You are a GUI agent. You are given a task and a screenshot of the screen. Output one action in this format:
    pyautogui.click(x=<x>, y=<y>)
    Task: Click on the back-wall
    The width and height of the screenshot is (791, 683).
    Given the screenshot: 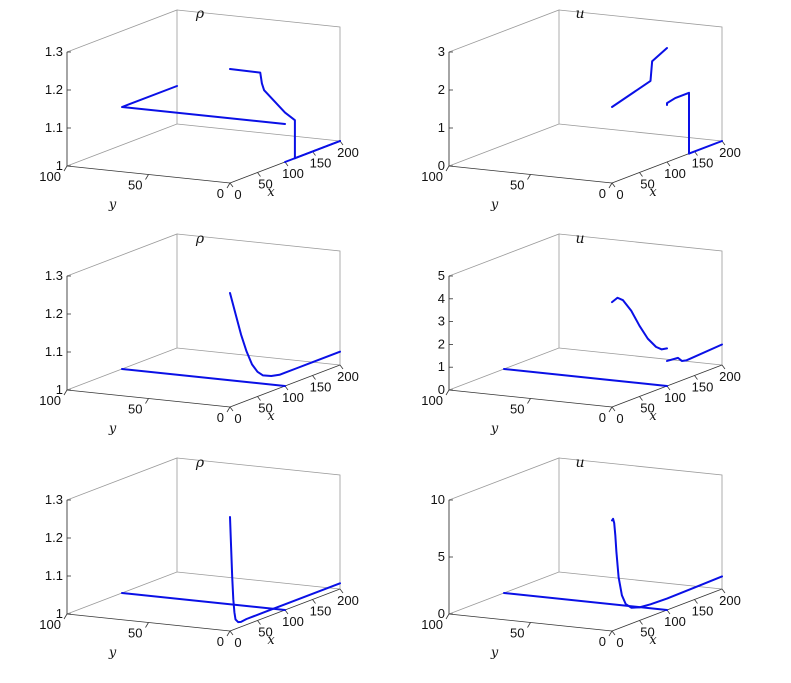 What is the action you would take?
    pyautogui.click(x=122, y=88)
    